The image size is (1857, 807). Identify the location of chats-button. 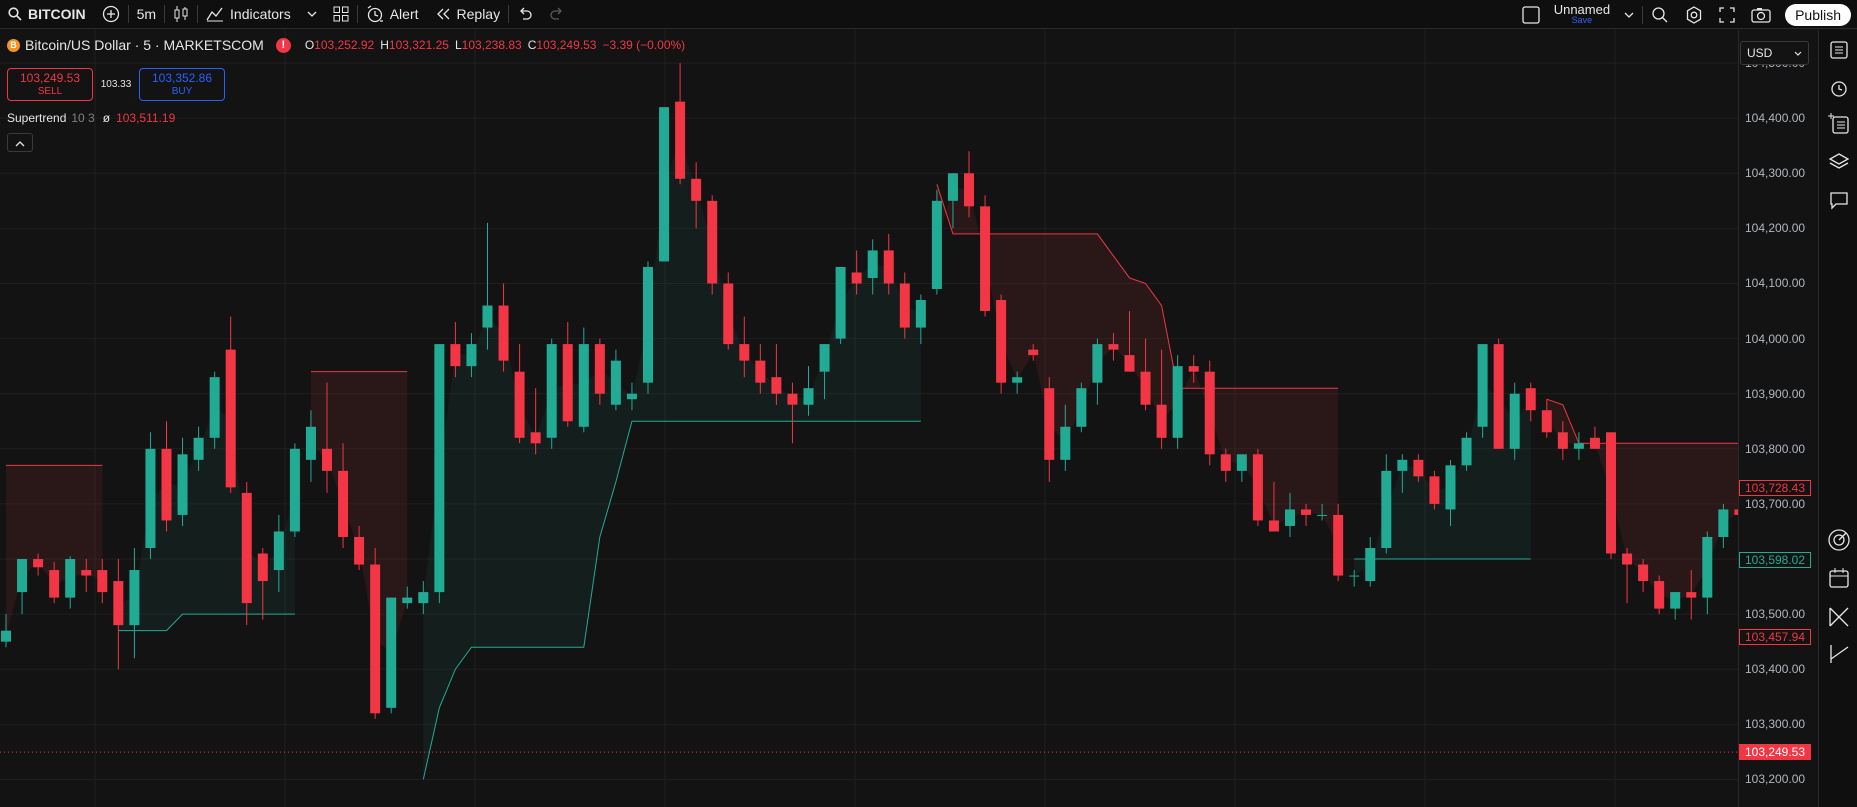
(1839, 202).